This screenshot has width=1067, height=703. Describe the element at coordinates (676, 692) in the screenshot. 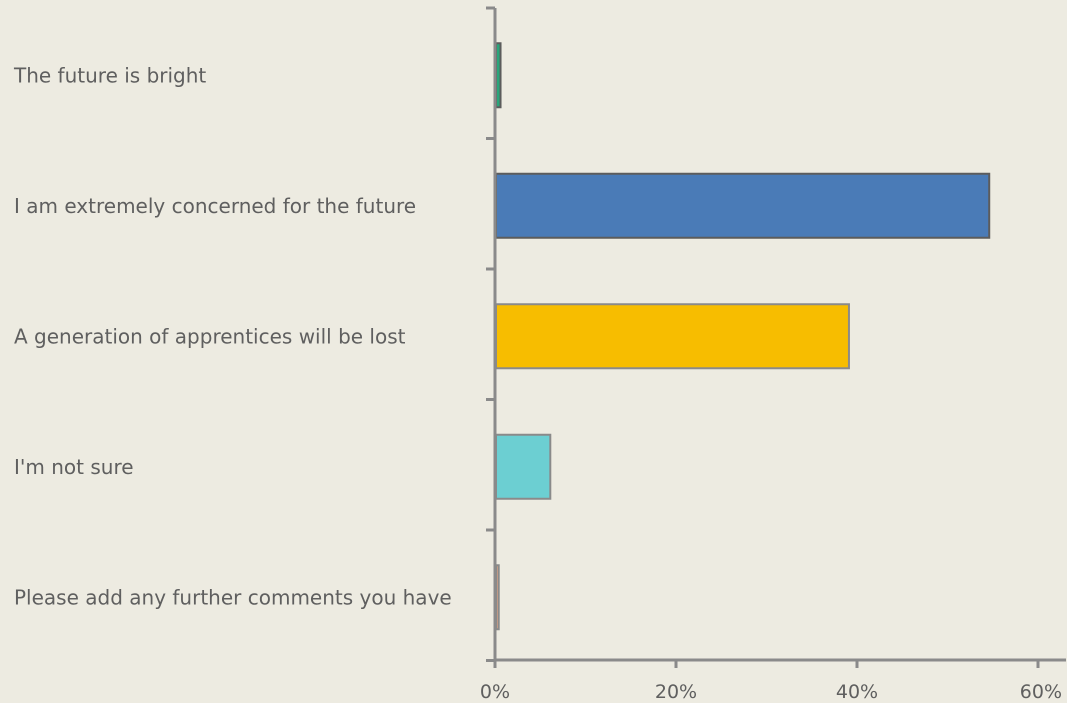

I see `x-tick-label-20pct: 20%` at that location.